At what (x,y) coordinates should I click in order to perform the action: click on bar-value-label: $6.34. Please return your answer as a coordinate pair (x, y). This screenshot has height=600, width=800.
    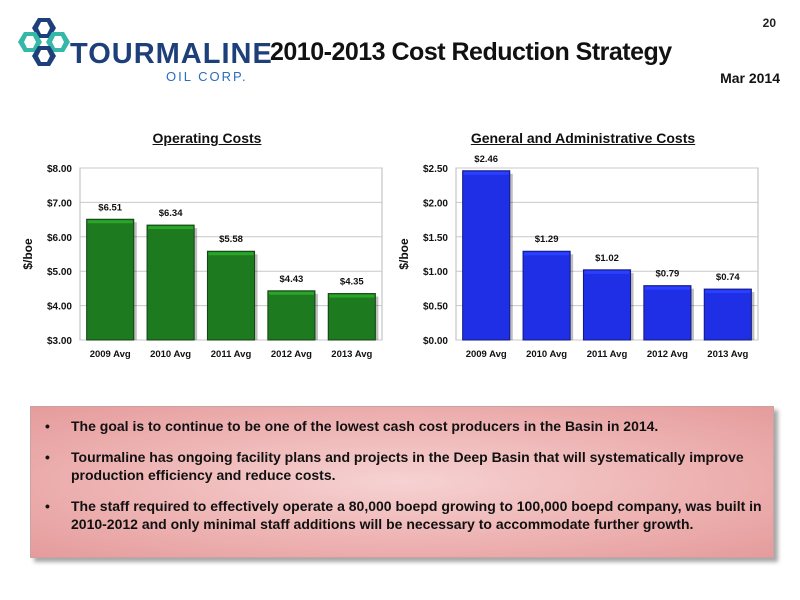
    Looking at the image, I should click on (171, 213).